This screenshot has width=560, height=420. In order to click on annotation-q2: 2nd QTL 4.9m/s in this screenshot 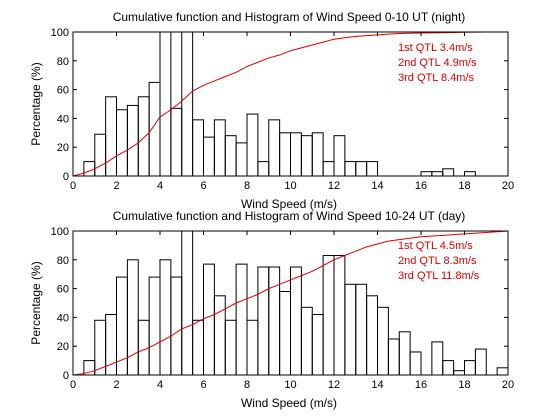, I will do `click(437, 63)`.